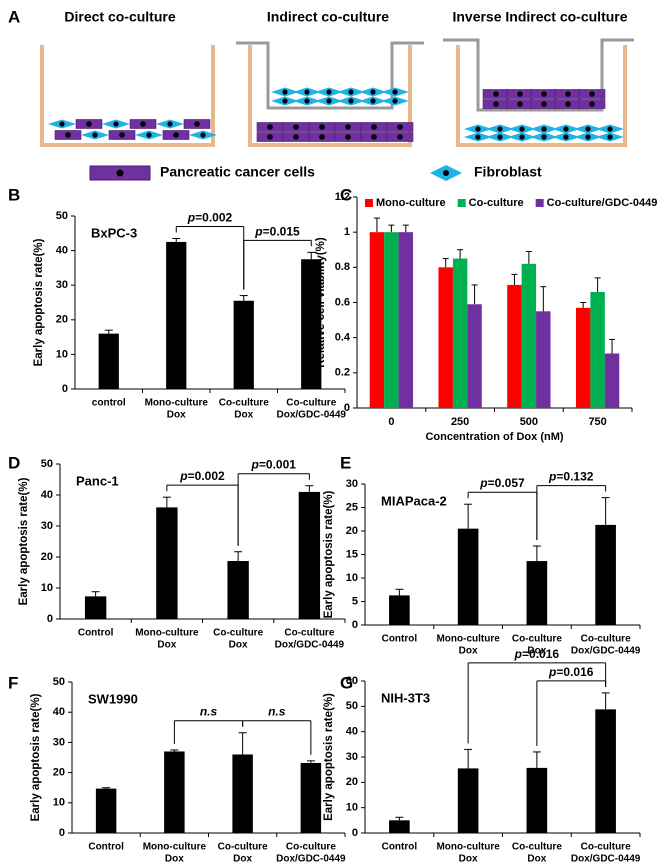 This screenshot has width=660, height=862. I want to click on panel-letter: G, so click(346, 682).